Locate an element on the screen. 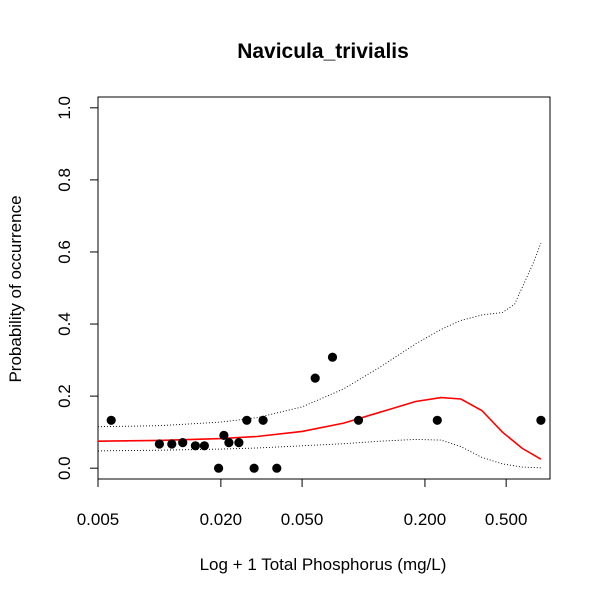 This screenshot has width=600, height=600. y-tick-label: 0.8 is located at coordinates (64, 180).